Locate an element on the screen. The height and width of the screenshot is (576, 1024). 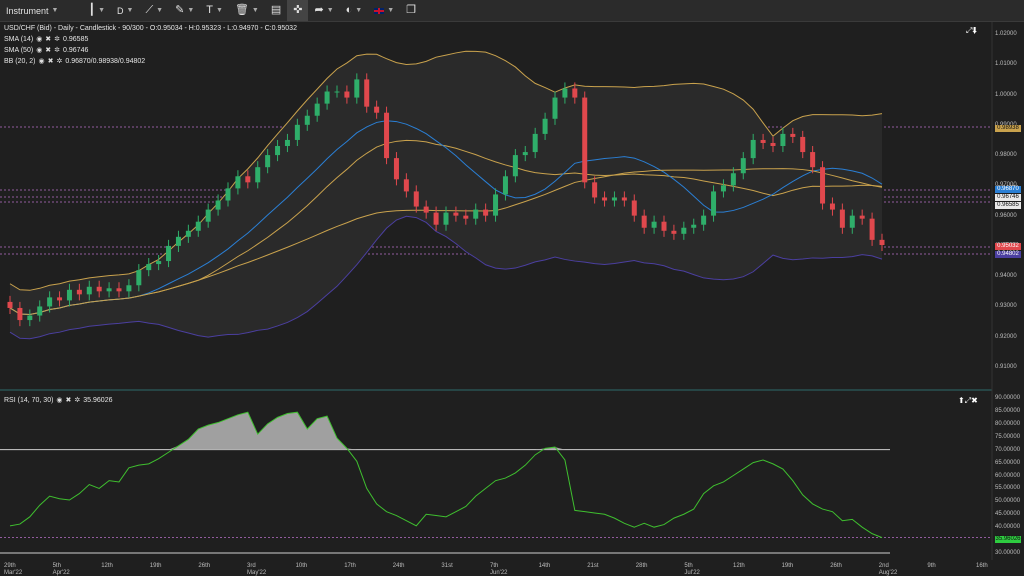
sma50-tag: 0.96746 is located at coordinates (1008, 197).